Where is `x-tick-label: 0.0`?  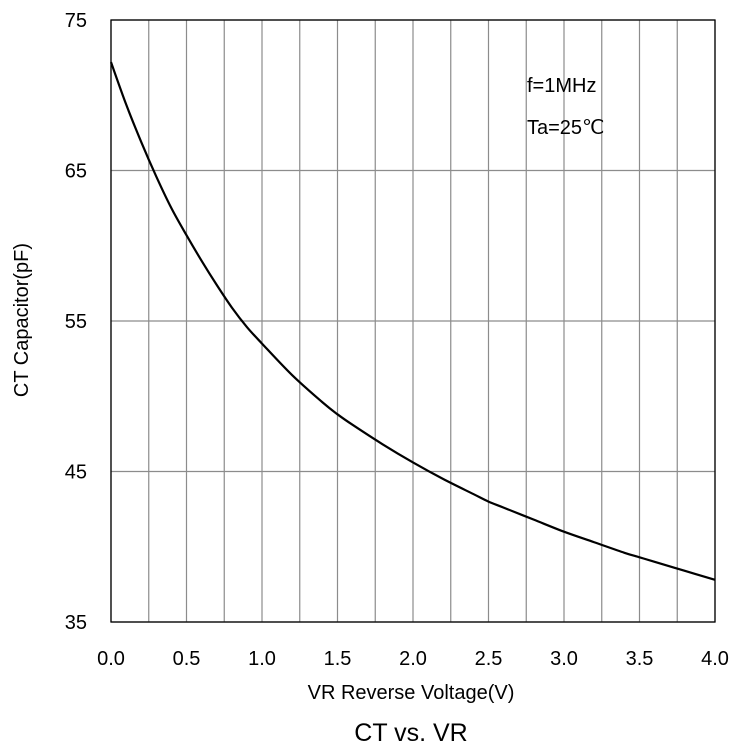 x-tick-label: 0.0 is located at coordinates (111, 659).